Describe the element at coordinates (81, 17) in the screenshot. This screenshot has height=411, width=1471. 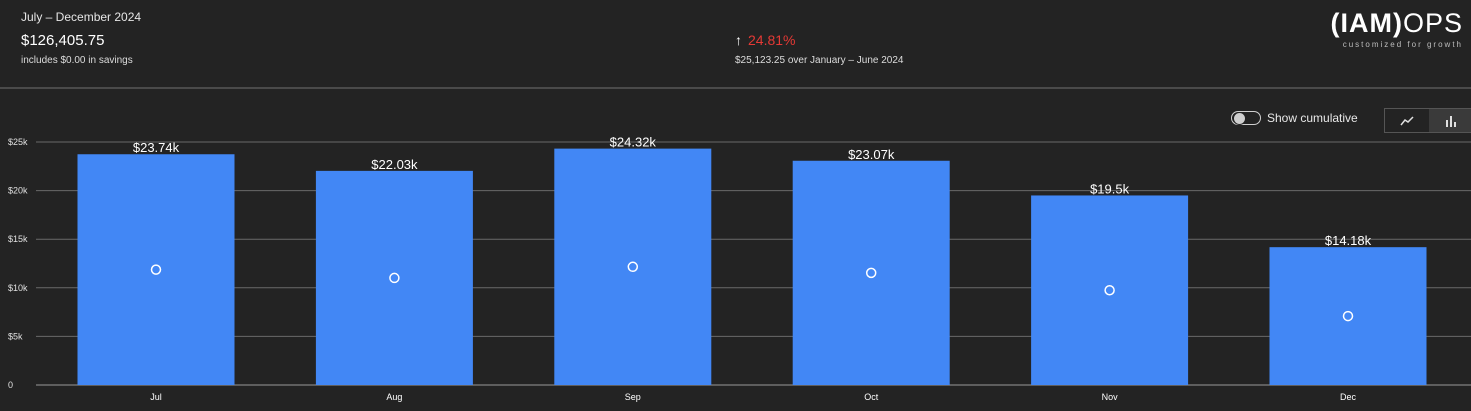
I see `period-label: July – December 2024` at that location.